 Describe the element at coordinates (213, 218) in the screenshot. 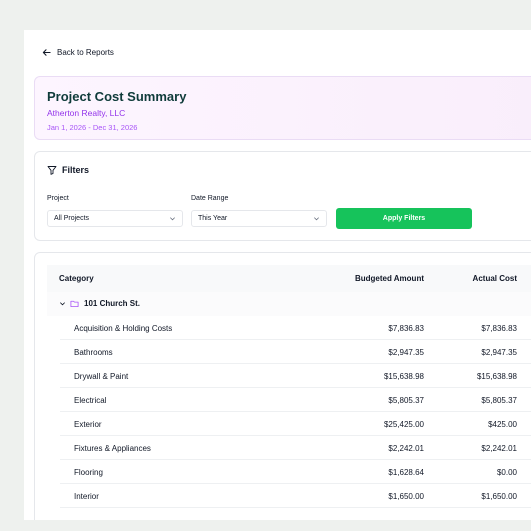

I see `date-range-select-value: This Year` at that location.